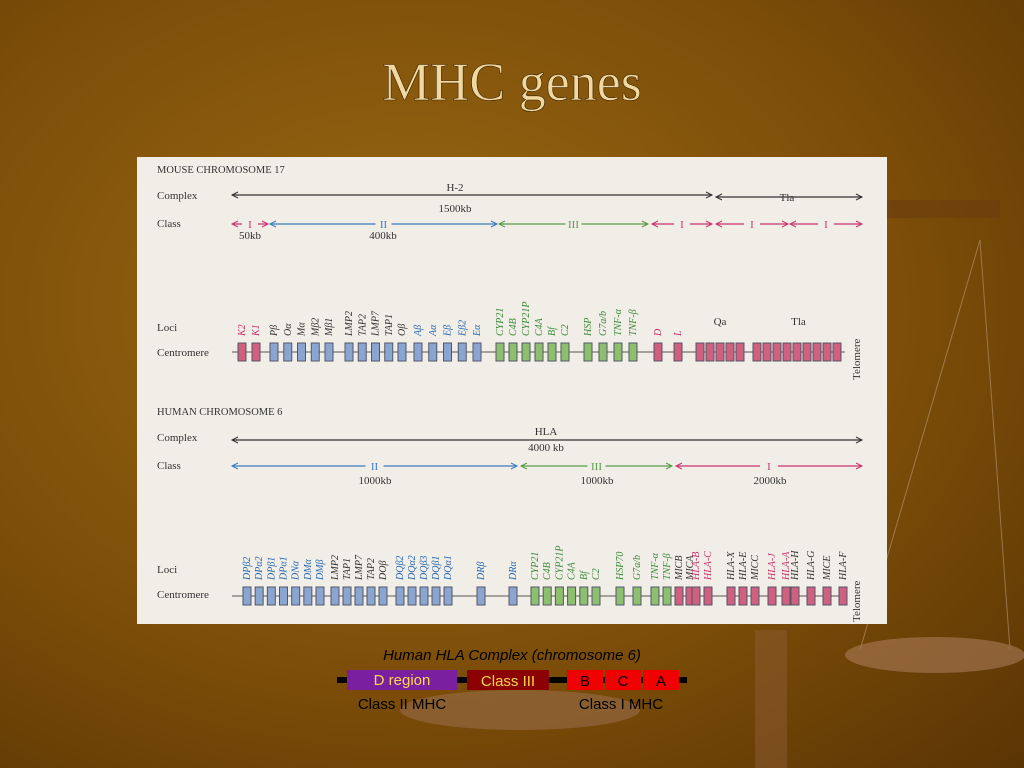  Describe the element at coordinates (296, 570) in the screenshot. I see `gene-label: DNα` at that location.